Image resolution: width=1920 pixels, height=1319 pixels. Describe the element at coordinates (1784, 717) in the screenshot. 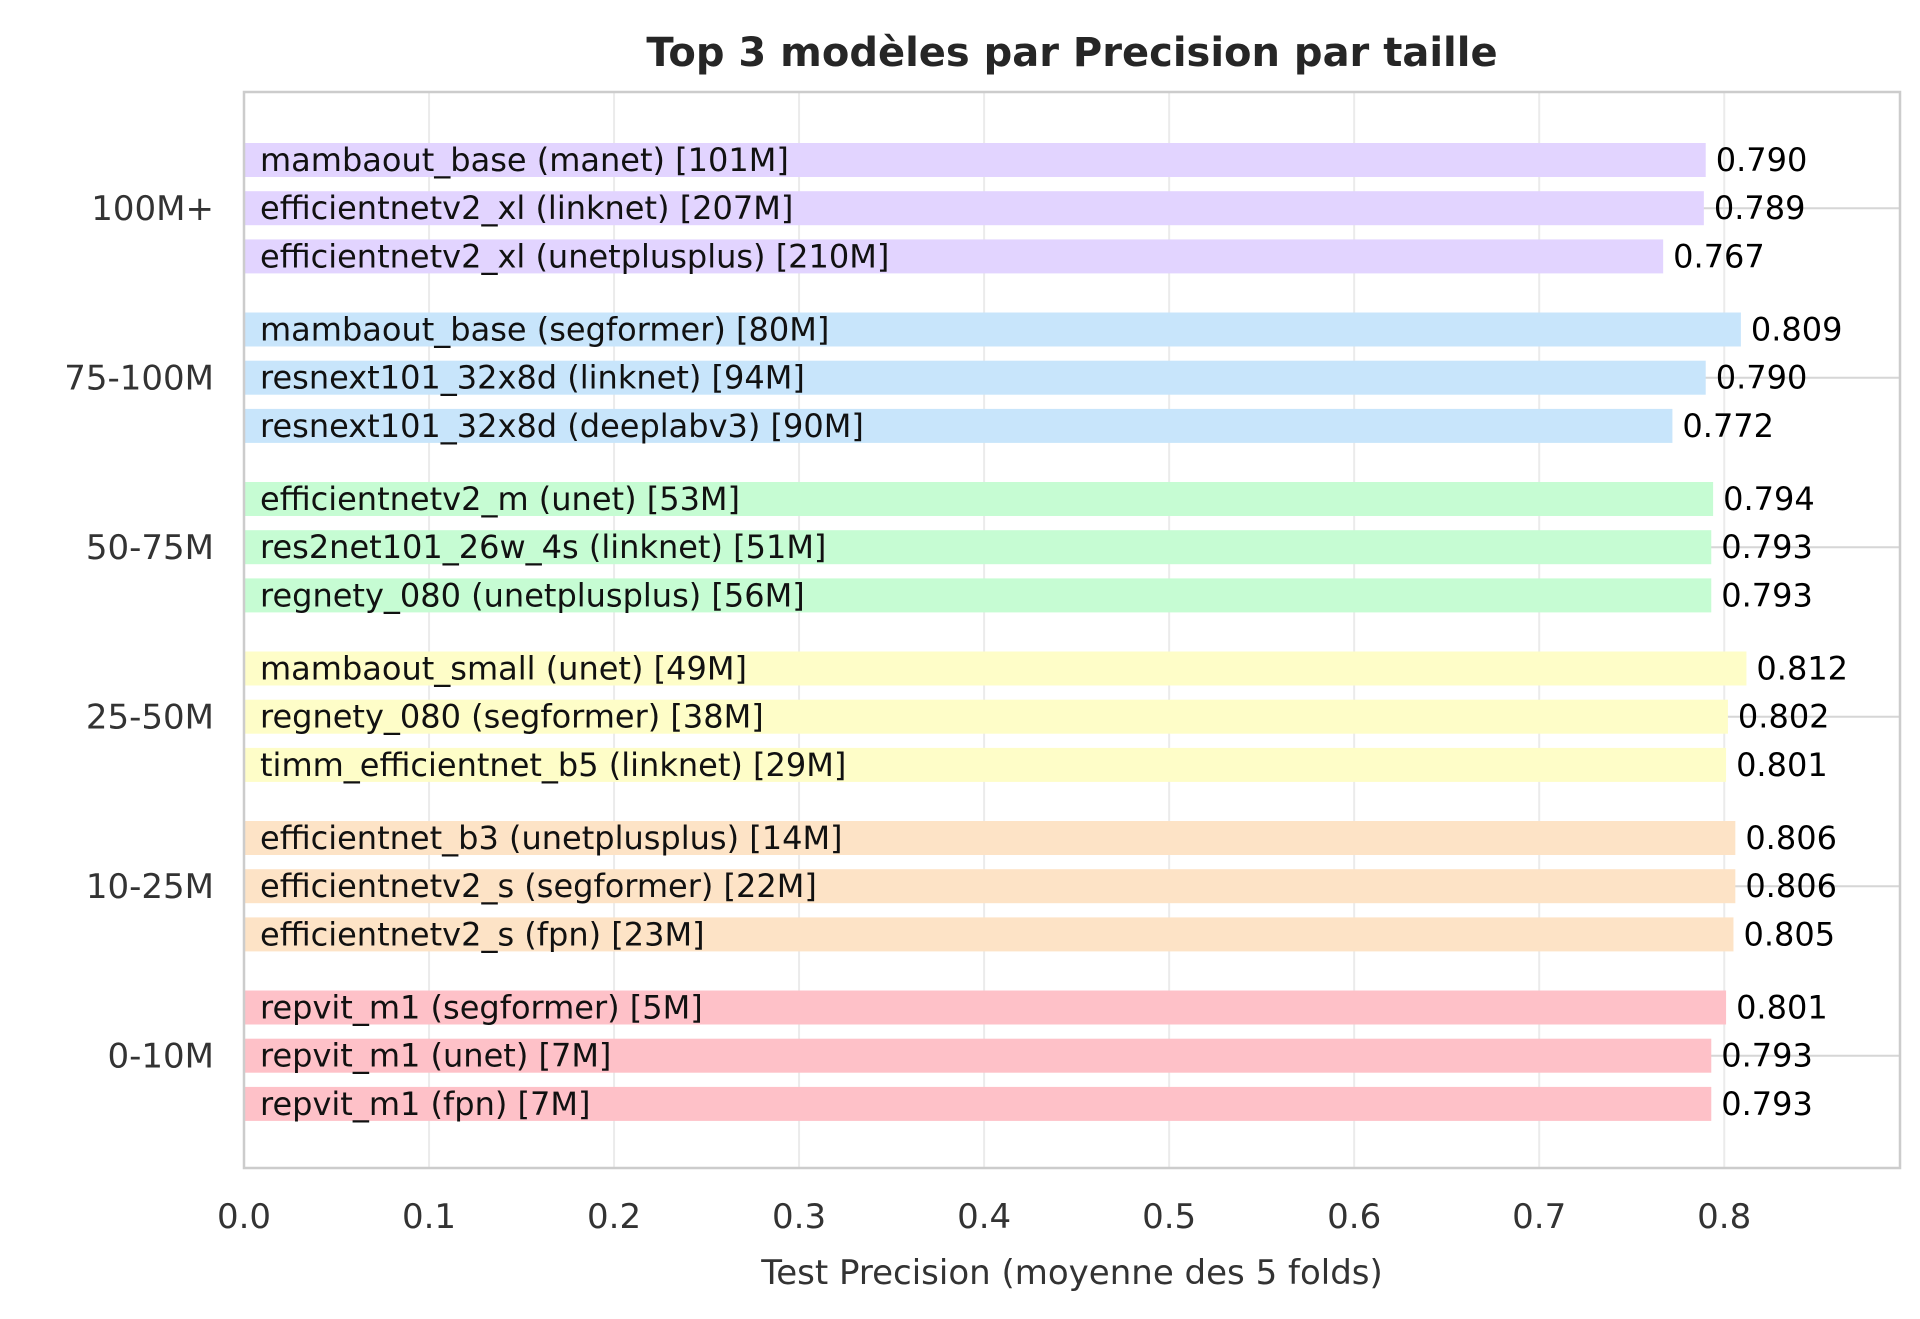

I see `value-label: 0.802` at that location.